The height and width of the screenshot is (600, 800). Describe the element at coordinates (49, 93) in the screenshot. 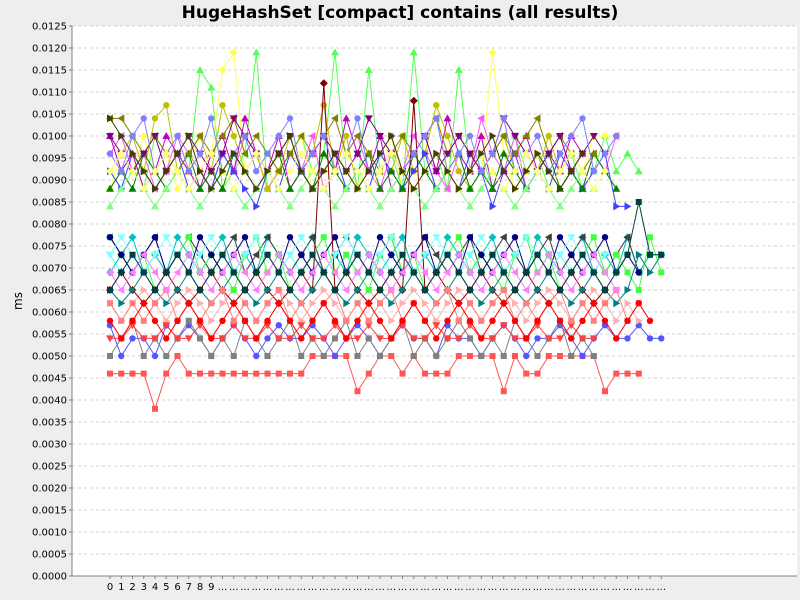

I see `y-tick-label: 0.0110` at that location.